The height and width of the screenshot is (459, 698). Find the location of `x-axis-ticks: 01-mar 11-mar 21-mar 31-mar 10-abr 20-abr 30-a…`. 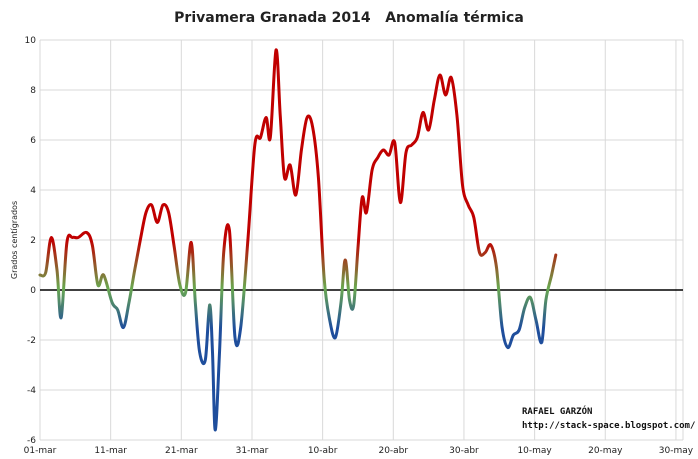

x-axis-ticks: 01-mar 11-mar 21-mar 31-mar 10-abr 20-abr 30-a… is located at coordinates (359, 451).